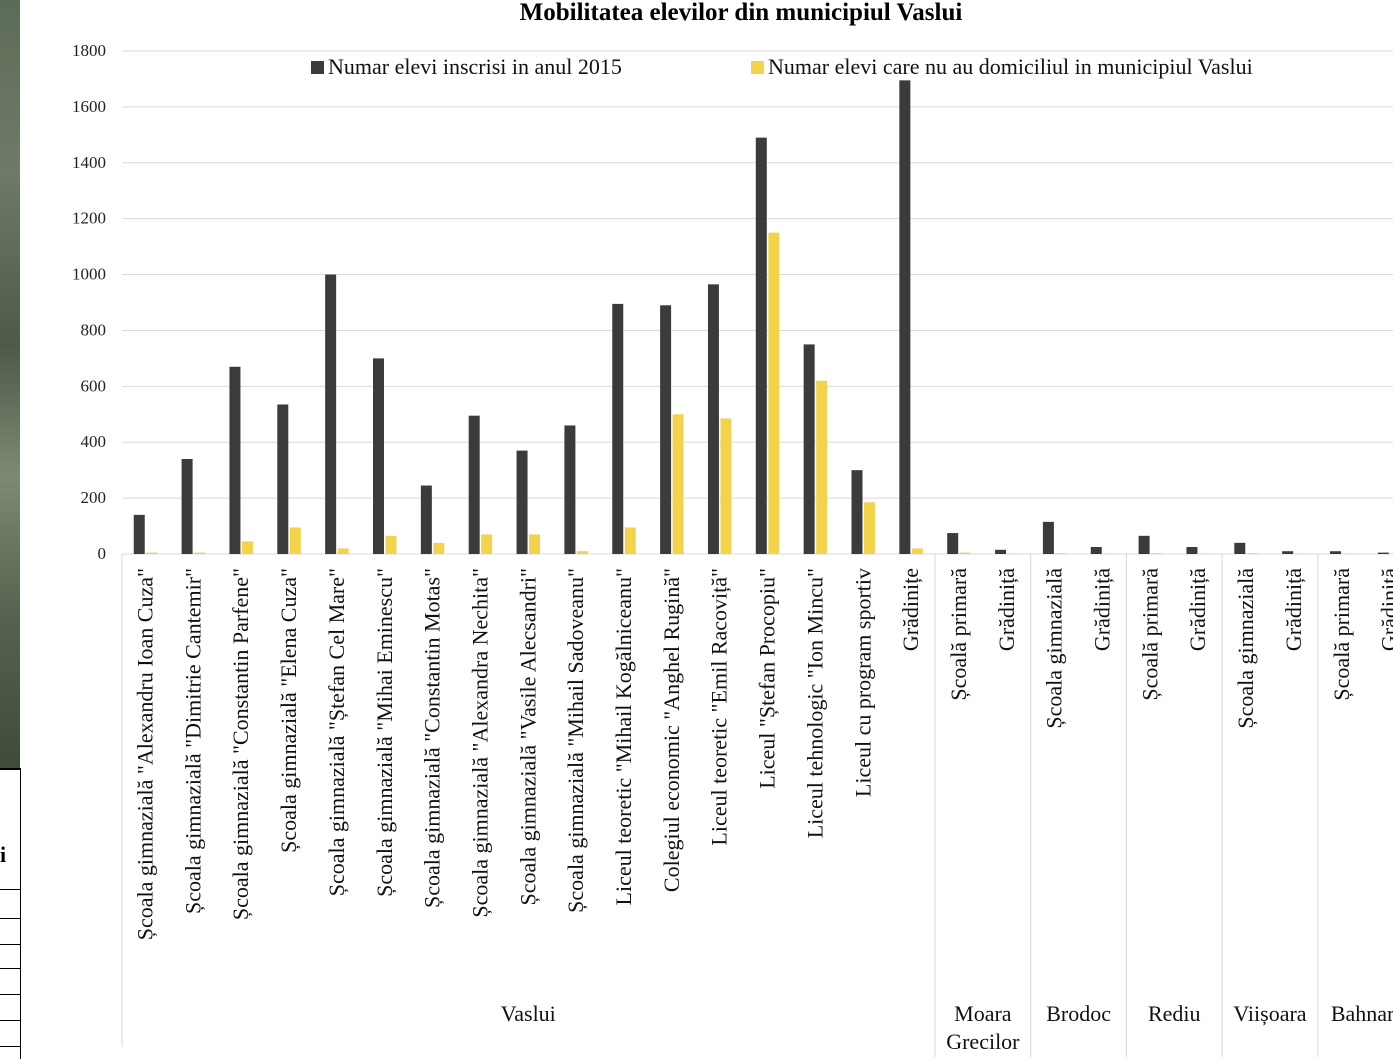 This screenshot has width=1393, height=1062. What do you see at coordinates (102, 553) in the screenshot?
I see `y-tick-label: 0` at bounding box center [102, 553].